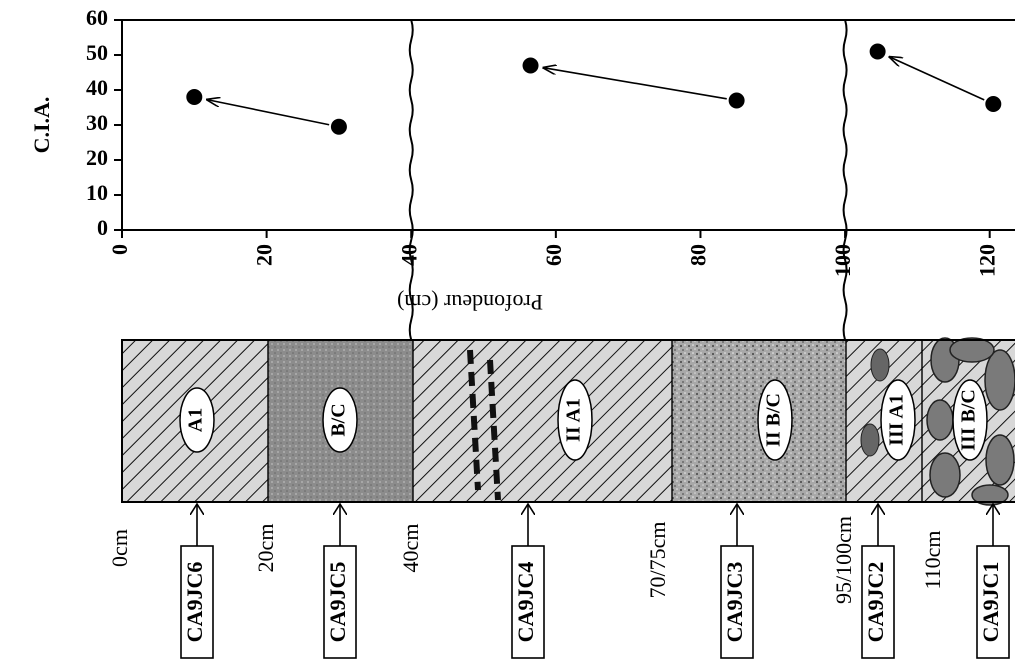 The image size is (1015, 666). Describe the element at coordinates (119, 548) in the screenshot. I see `depth-label: 0cm` at that location.